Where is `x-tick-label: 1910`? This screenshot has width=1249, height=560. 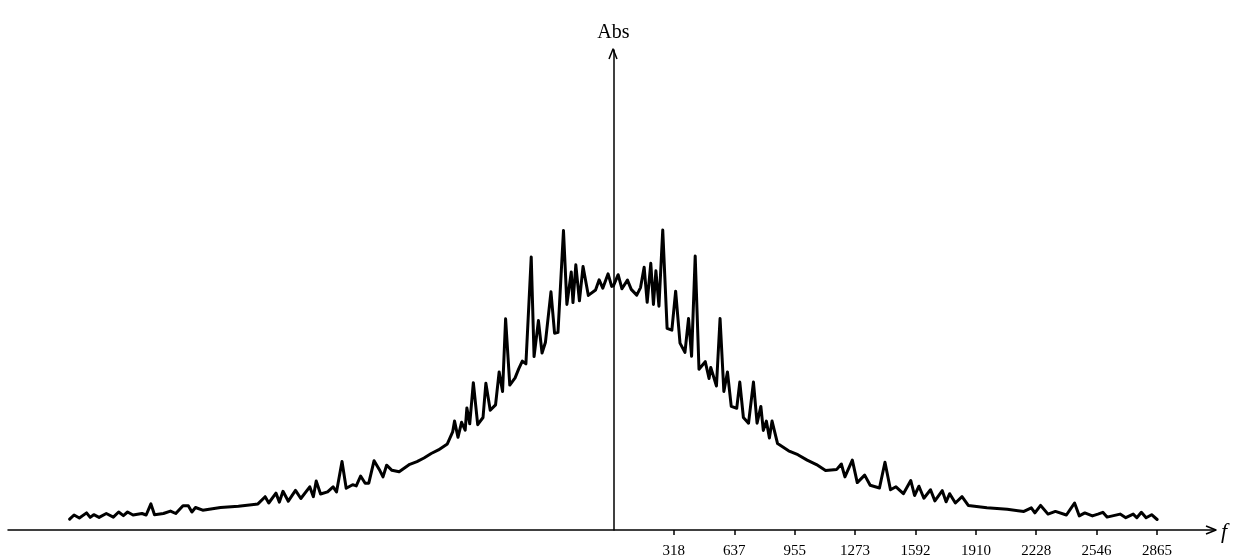
x-tick-label: 1910 is located at coordinates (975, 549).